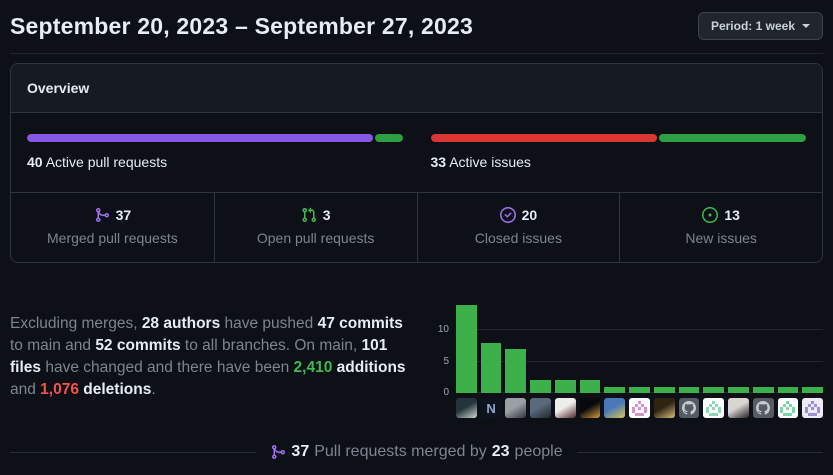 The image size is (833, 475). What do you see at coordinates (215, 152) in the screenshot?
I see `pull-requests-meter-block: 40 Active pull requests` at bounding box center [215, 152].